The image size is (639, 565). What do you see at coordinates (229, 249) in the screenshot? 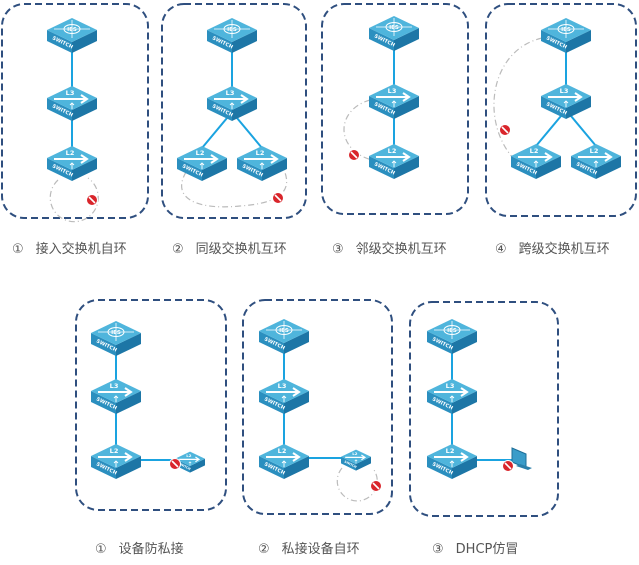
I see `caption-same-level-loop: ② 同级交换机互环` at bounding box center [229, 249].